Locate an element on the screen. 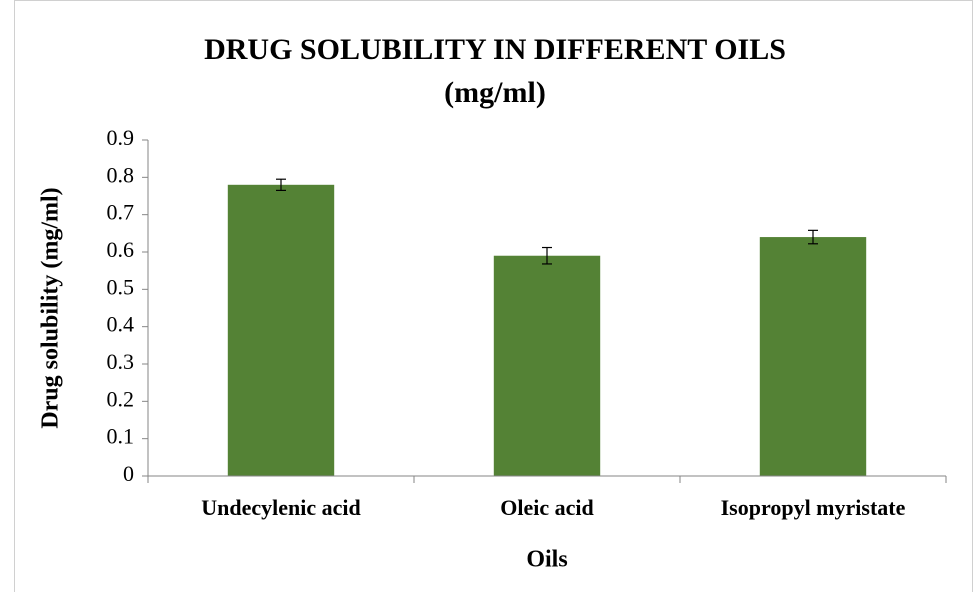 The image size is (973, 592). y-tick-label: 0.9 is located at coordinates (121, 137).